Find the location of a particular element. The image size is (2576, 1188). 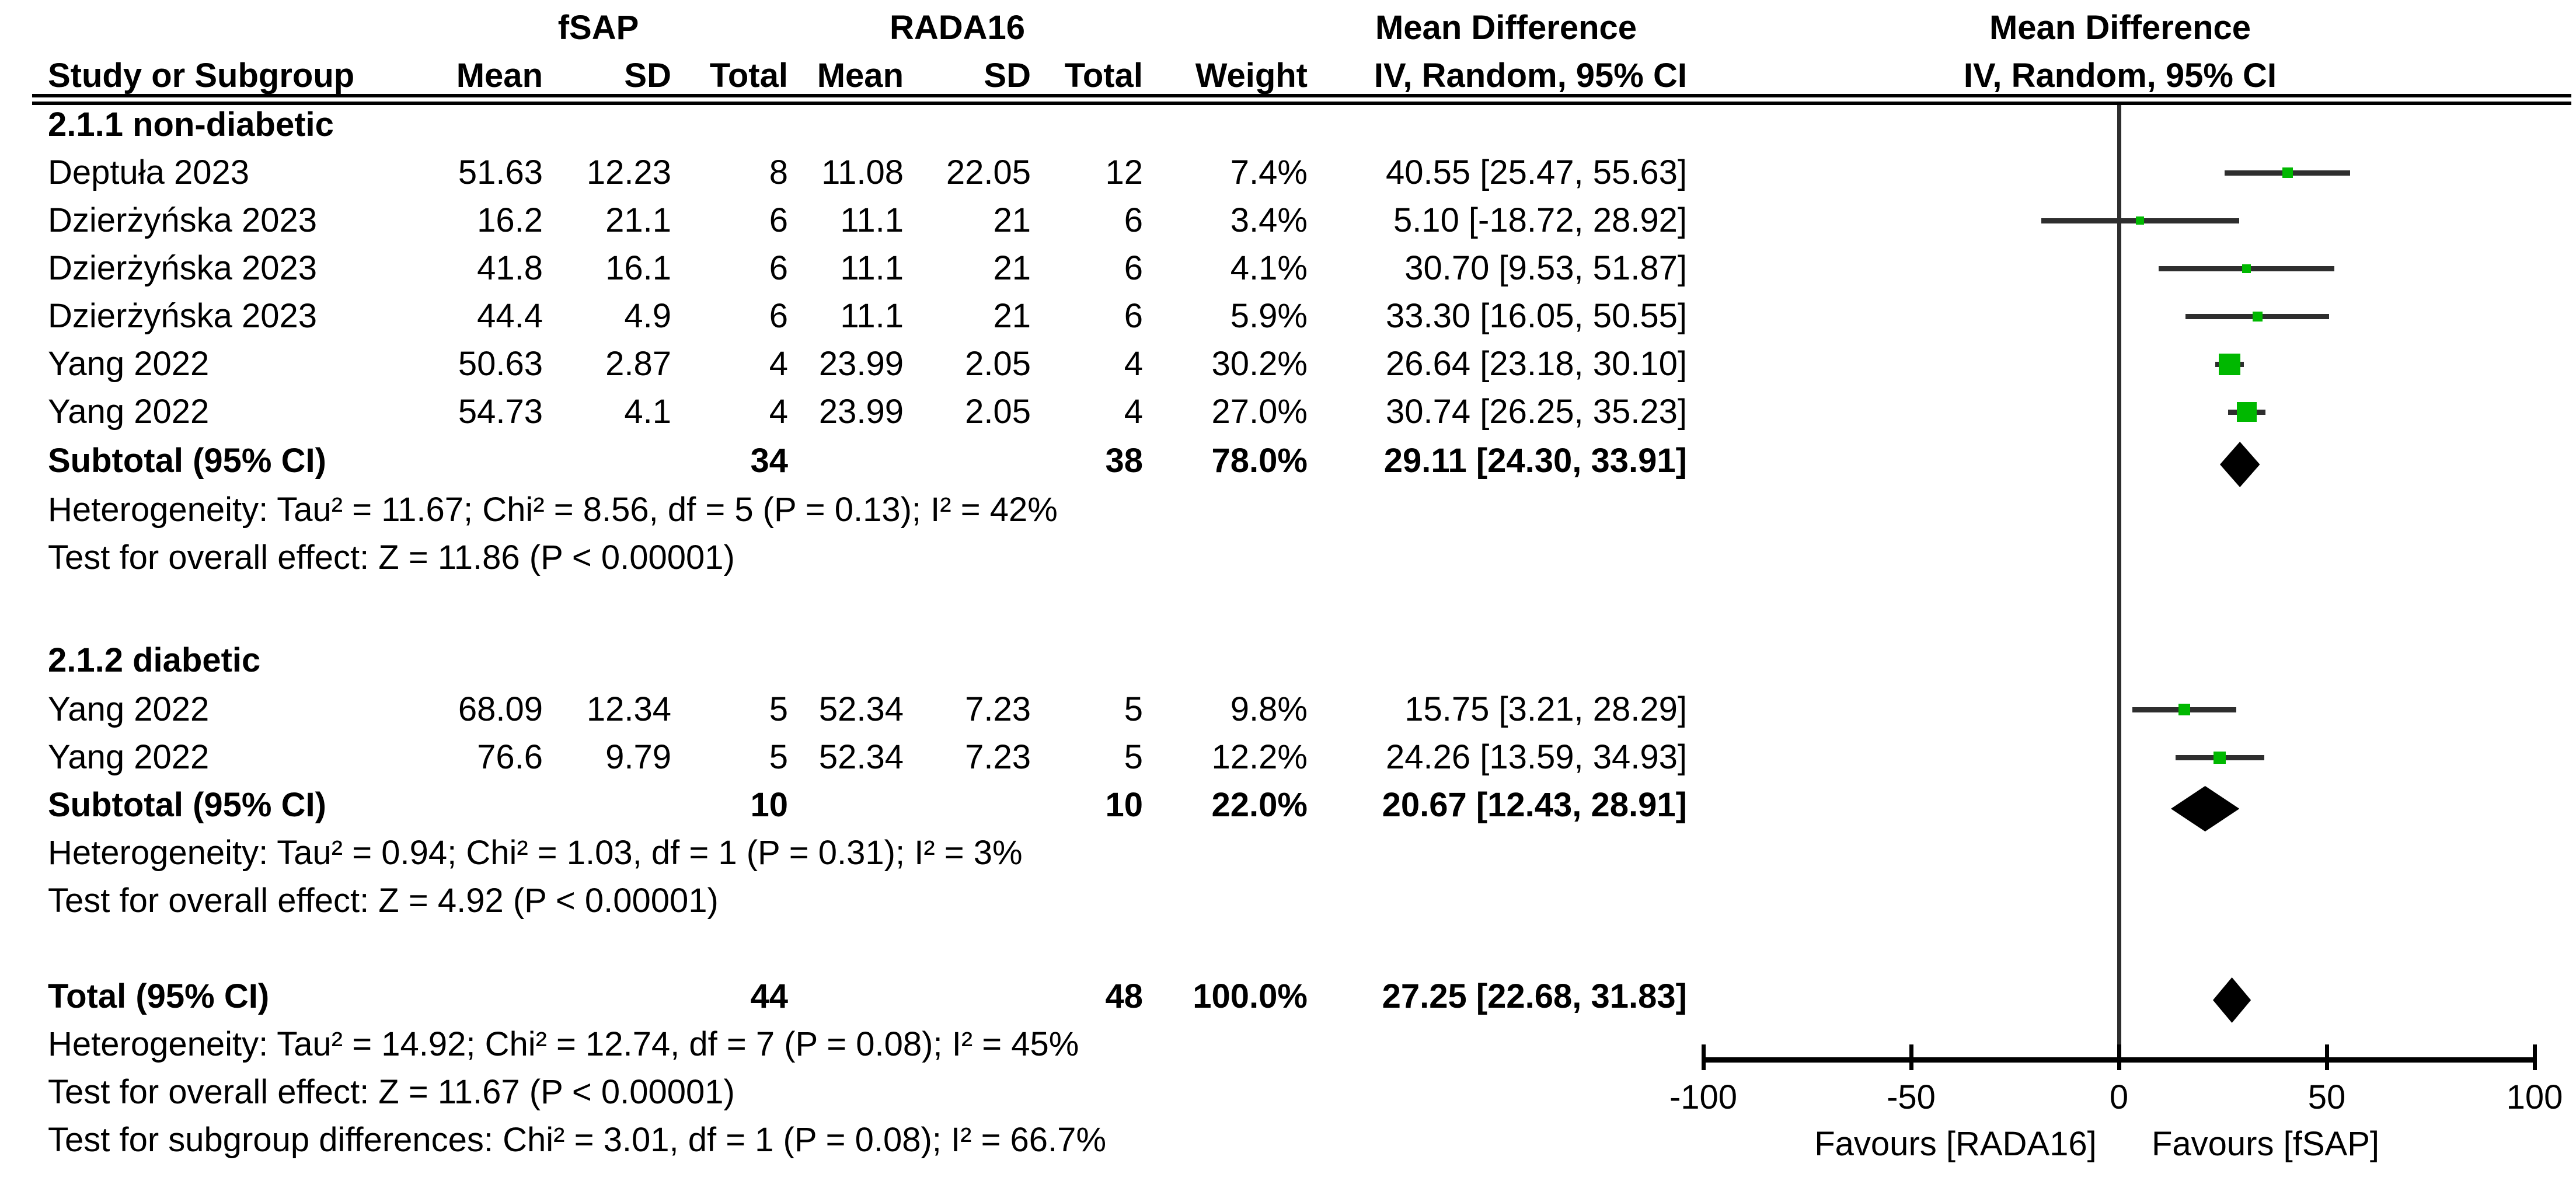

rada16-mean: 11.08 is located at coordinates (862, 172).